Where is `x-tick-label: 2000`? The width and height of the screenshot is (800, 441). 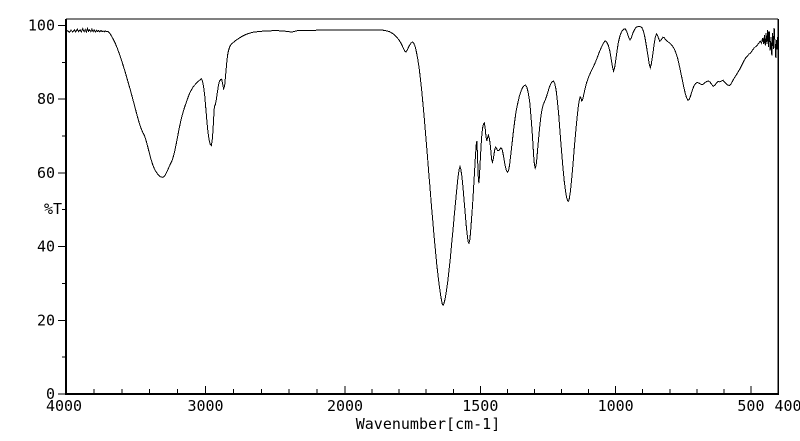 x-tick-label: 2000 is located at coordinates (345, 406).